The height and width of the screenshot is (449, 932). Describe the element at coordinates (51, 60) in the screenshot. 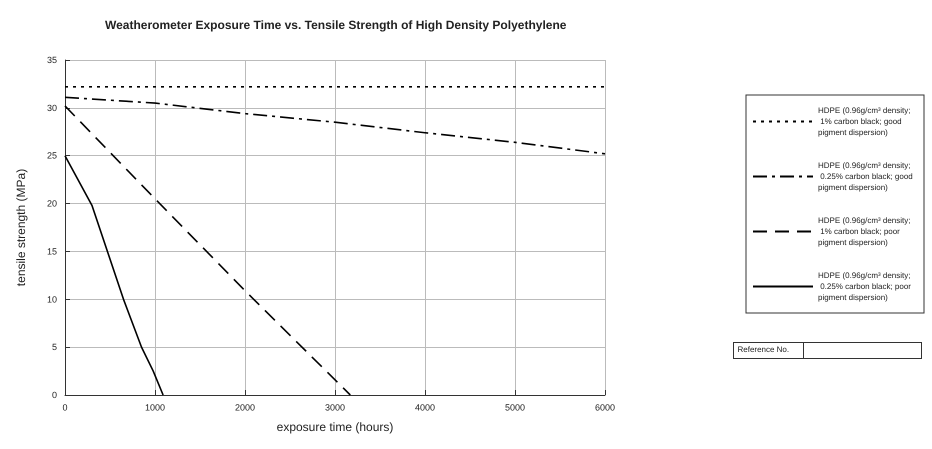

I see `y-tick-label: 35` at that location.